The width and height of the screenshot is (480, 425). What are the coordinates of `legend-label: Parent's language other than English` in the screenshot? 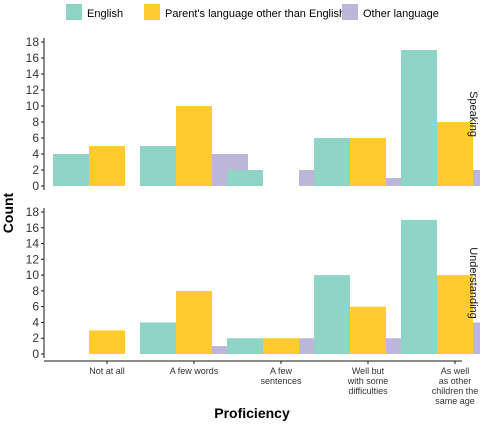 It's located at (255, 14).